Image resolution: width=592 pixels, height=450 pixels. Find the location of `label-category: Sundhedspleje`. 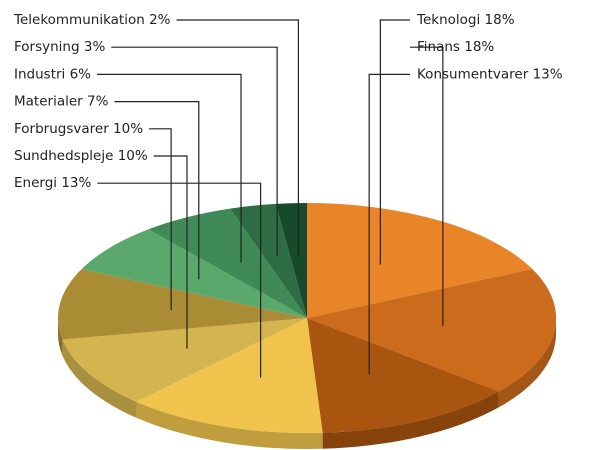

label-category: Sundhedspleje is located at coordinates (63, 156).